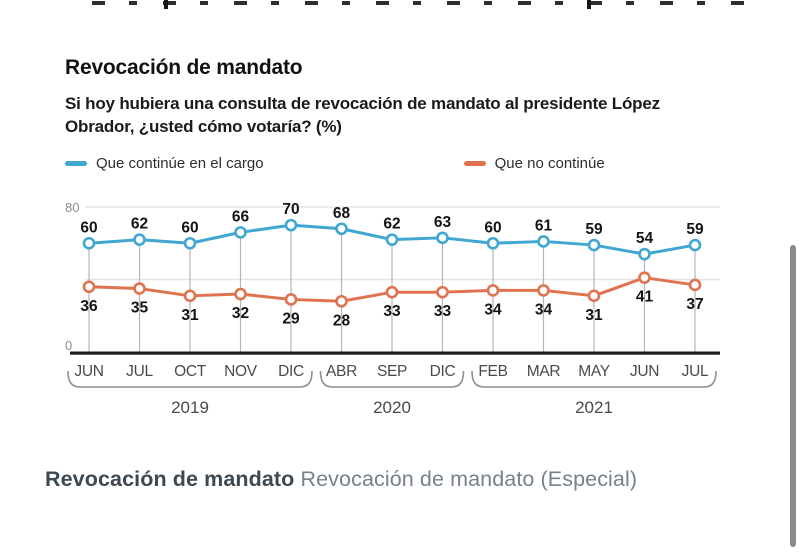  What do you see at coordinates (68, 345) in the screenshot?
I see `ytick-0: 0` at bounding box center [68, 345].